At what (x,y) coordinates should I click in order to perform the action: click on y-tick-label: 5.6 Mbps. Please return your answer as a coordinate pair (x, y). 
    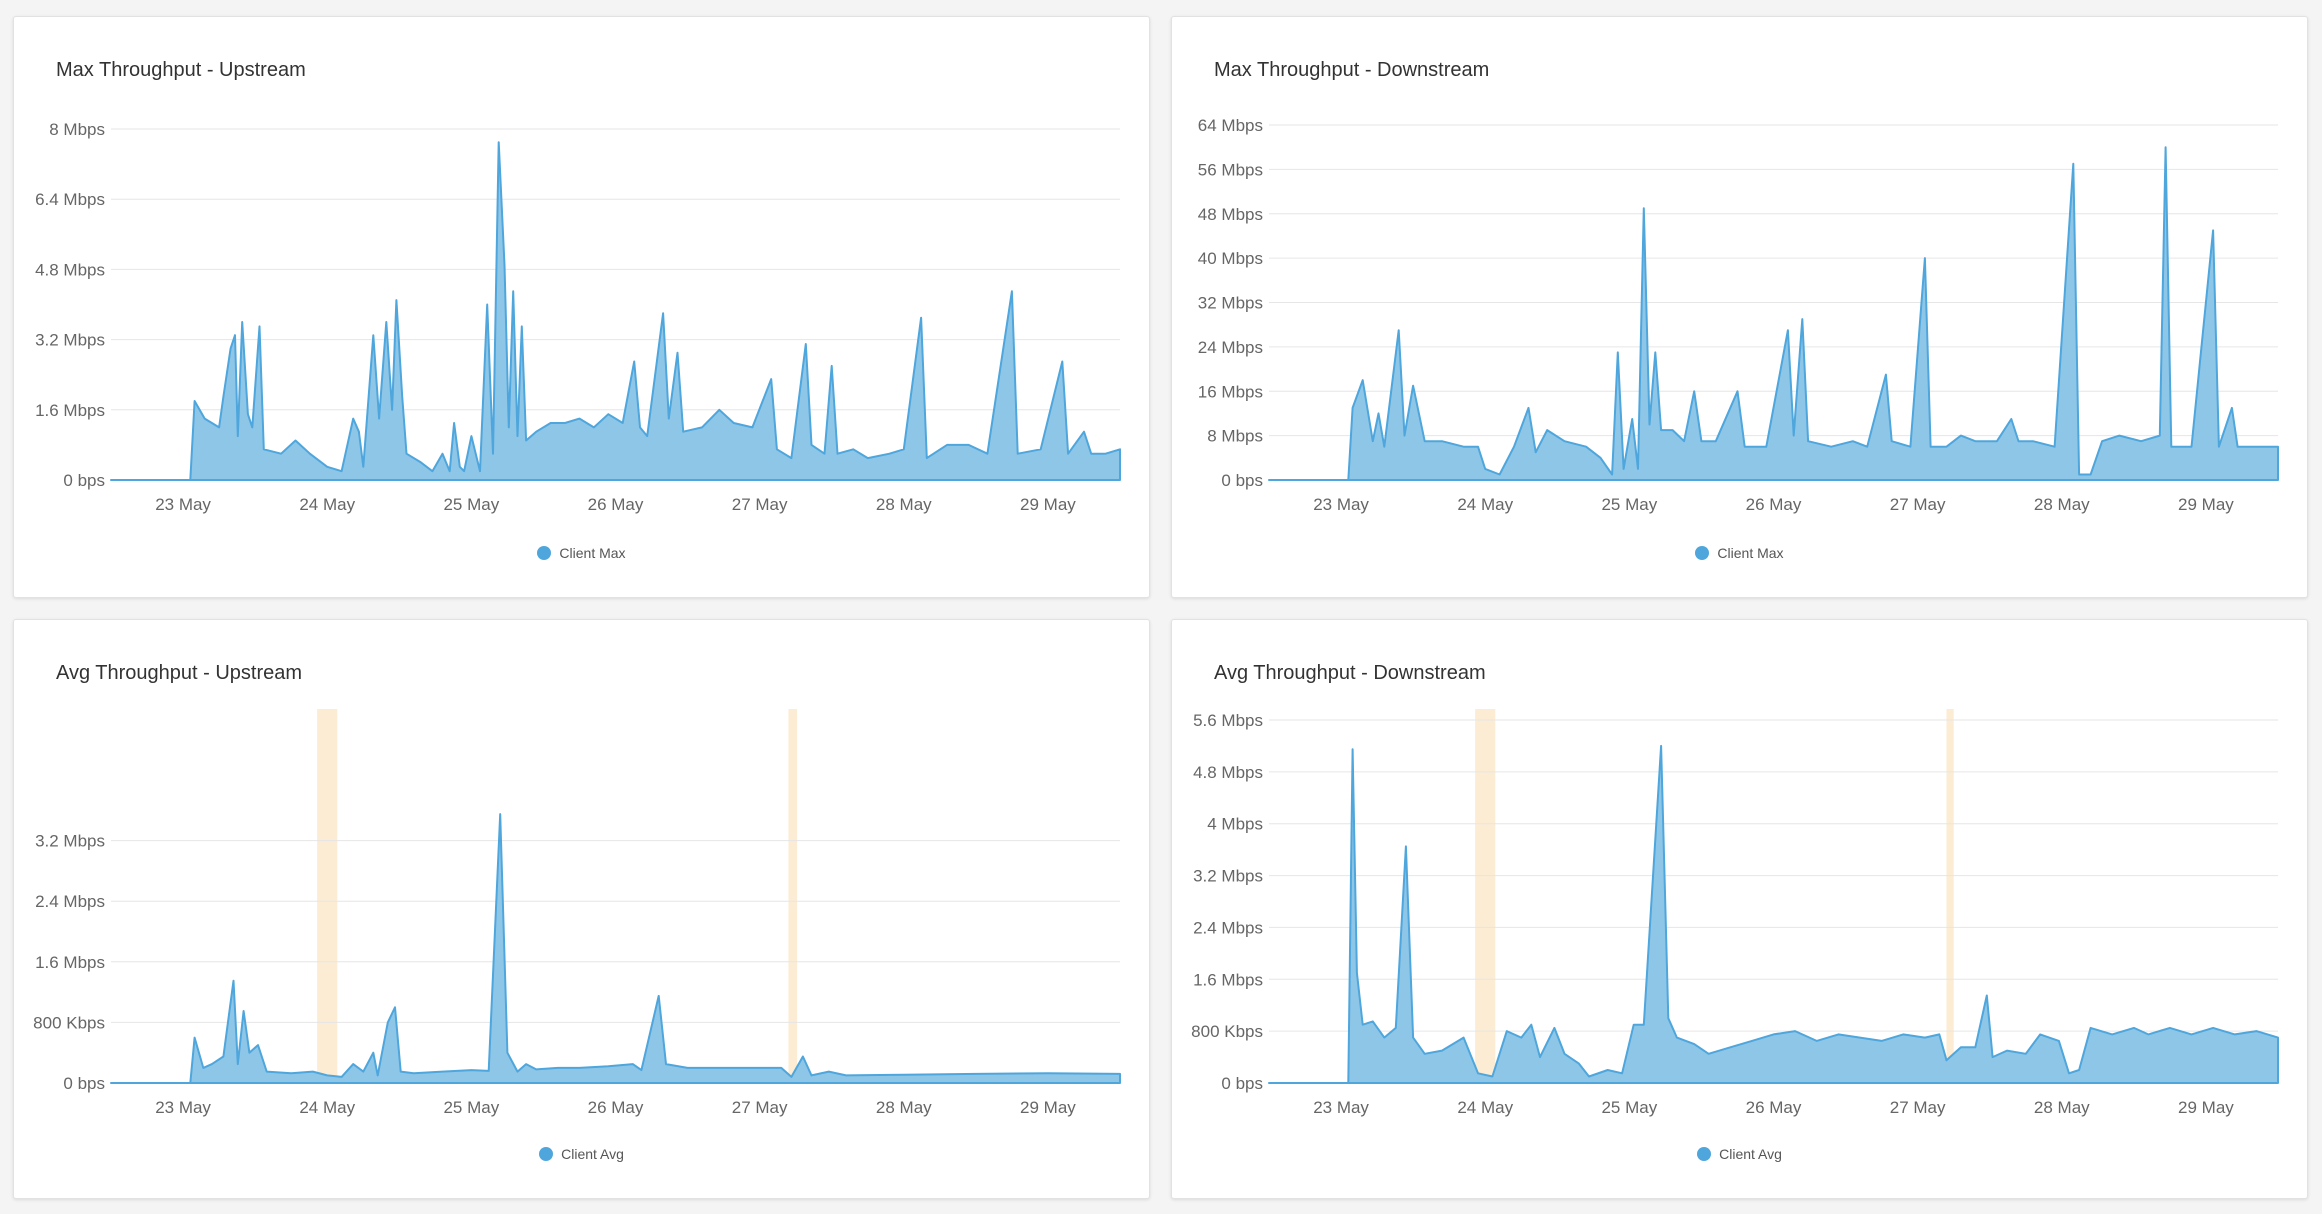
    Looking at the image, I should click on (1228, 720).